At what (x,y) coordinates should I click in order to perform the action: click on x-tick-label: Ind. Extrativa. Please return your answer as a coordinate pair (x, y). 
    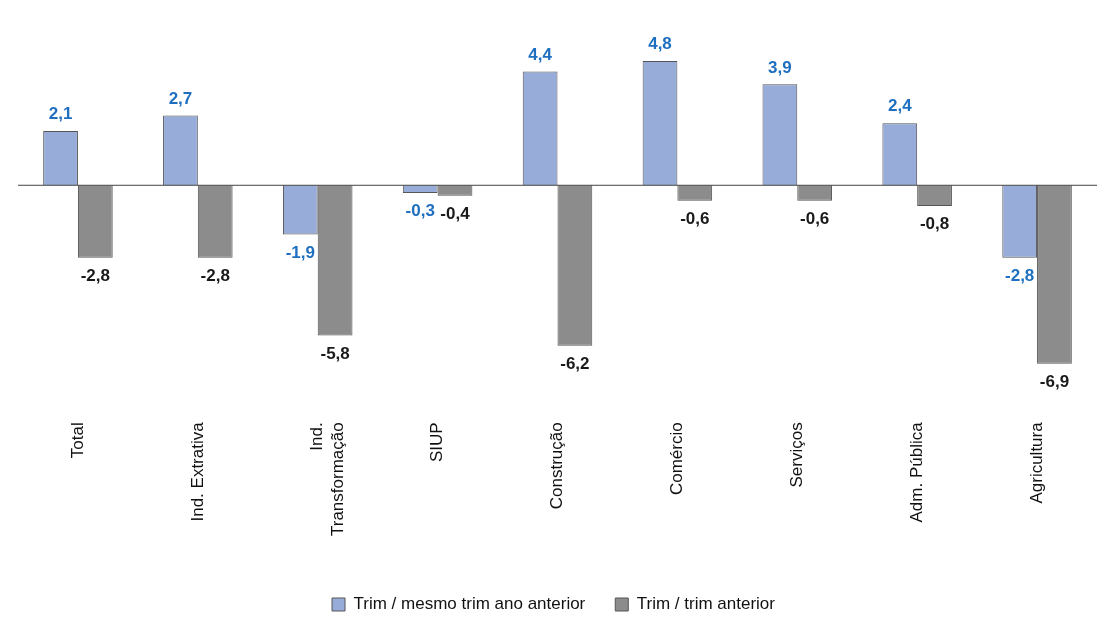
    Looking at the image, I should click on (197, 471).